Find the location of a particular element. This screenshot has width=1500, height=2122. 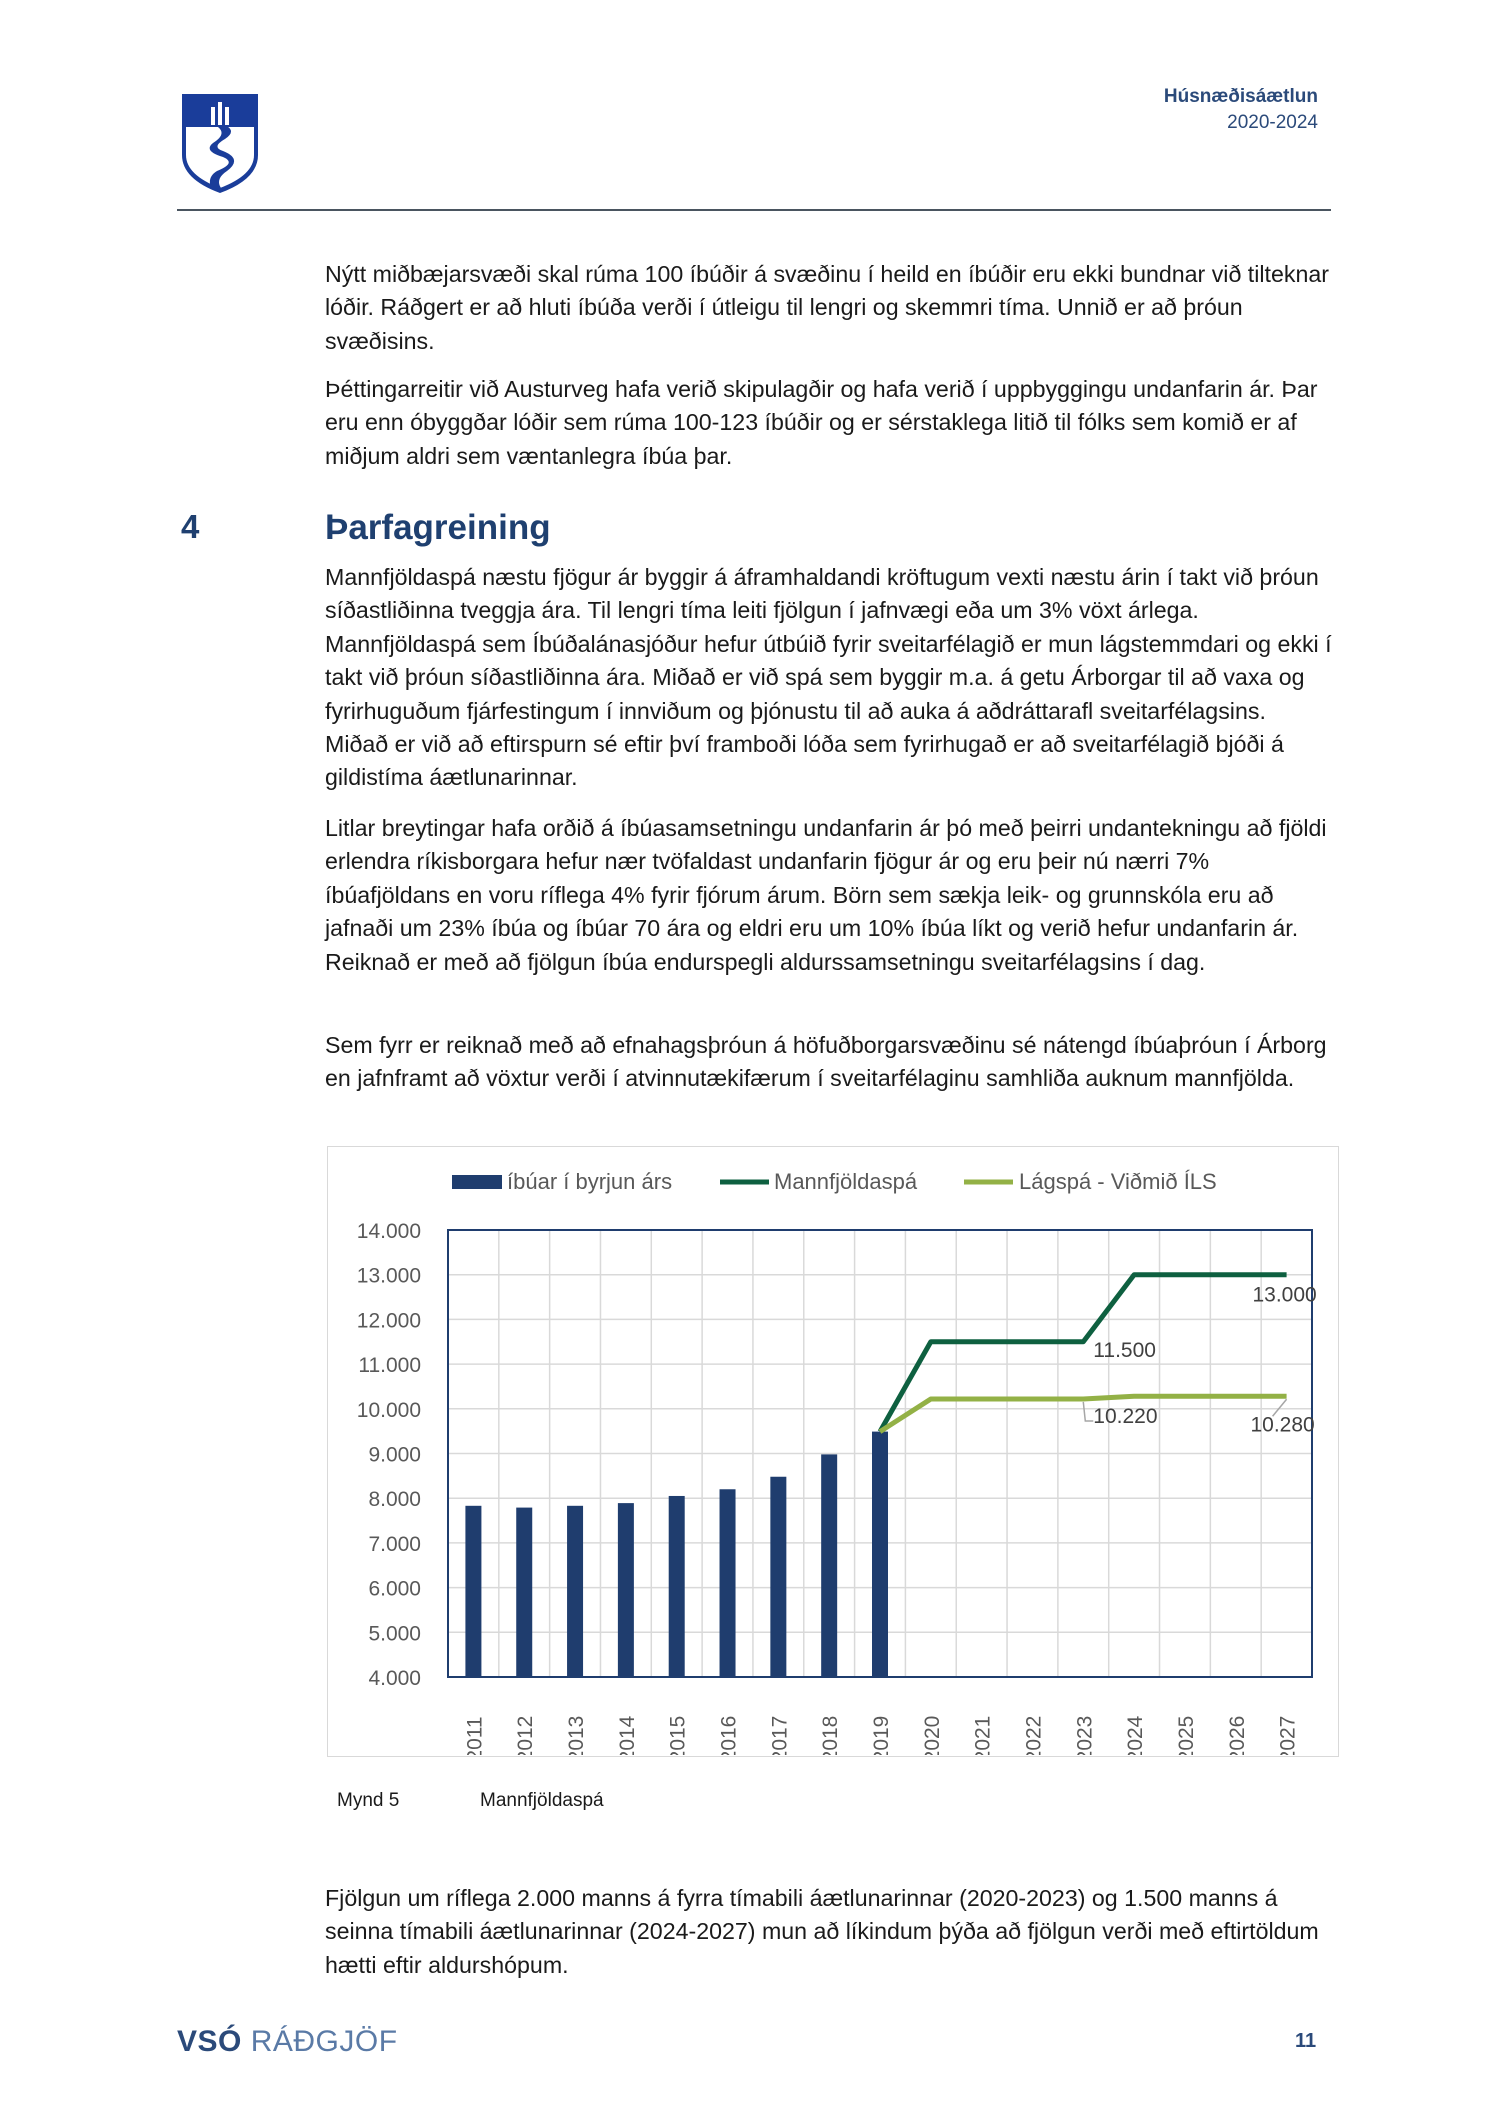

x-tick-label: 2024 is located at coordinates (1135, 1735).